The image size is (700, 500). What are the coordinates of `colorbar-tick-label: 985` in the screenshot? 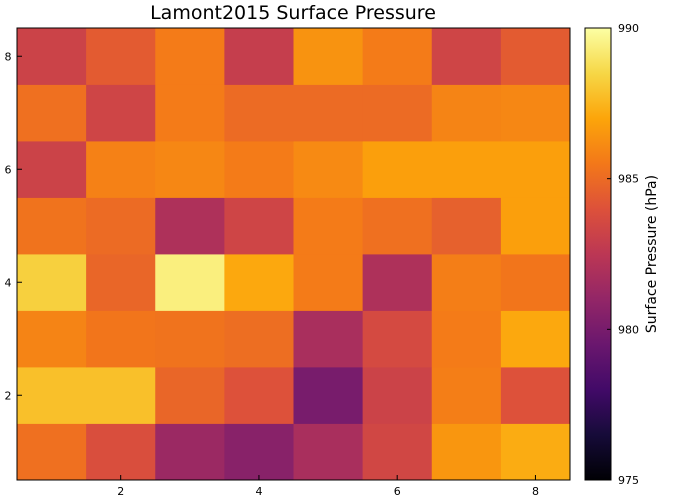 It's located at (628, 179).